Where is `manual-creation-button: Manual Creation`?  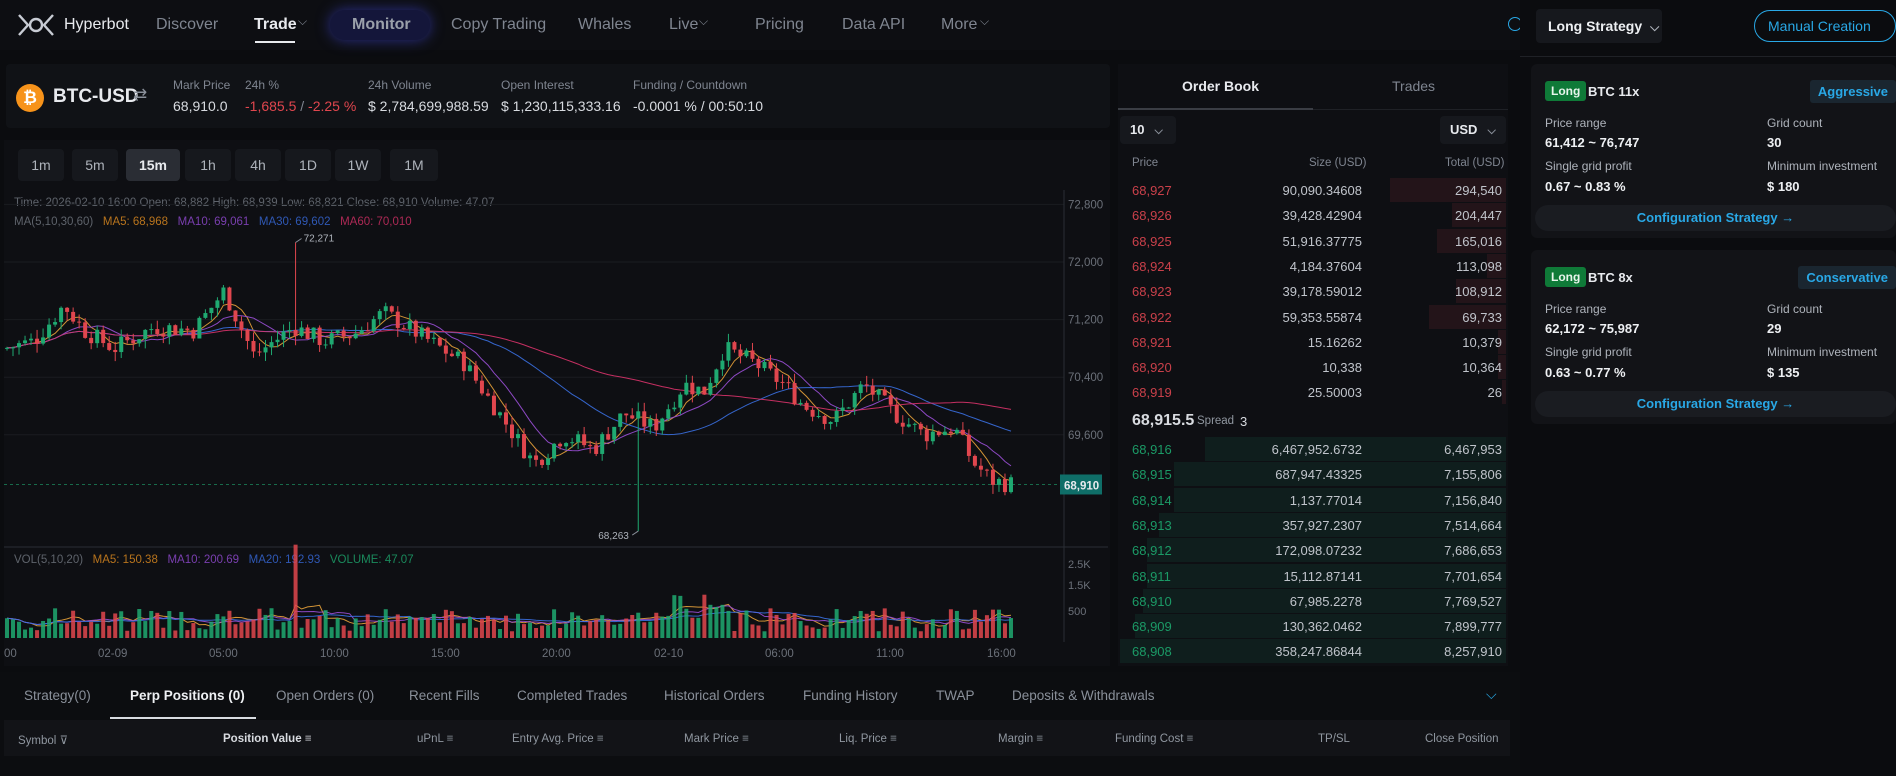 manual-creation-button: Manual Creation is located at coordinates (1825, 26).